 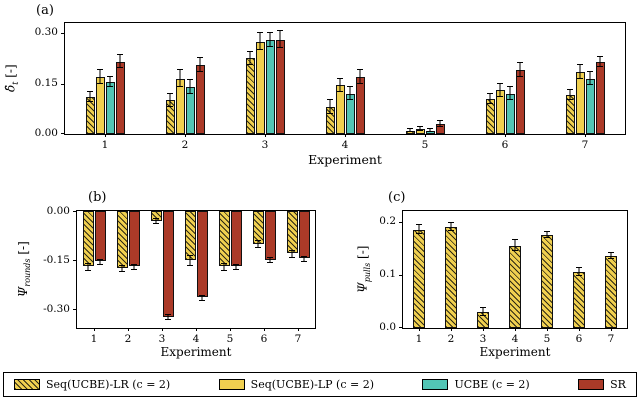 What do you see at coordinates (483, 269) in the screenshot?
I see `bar-group-exp3` at bounding box center [483, 269].